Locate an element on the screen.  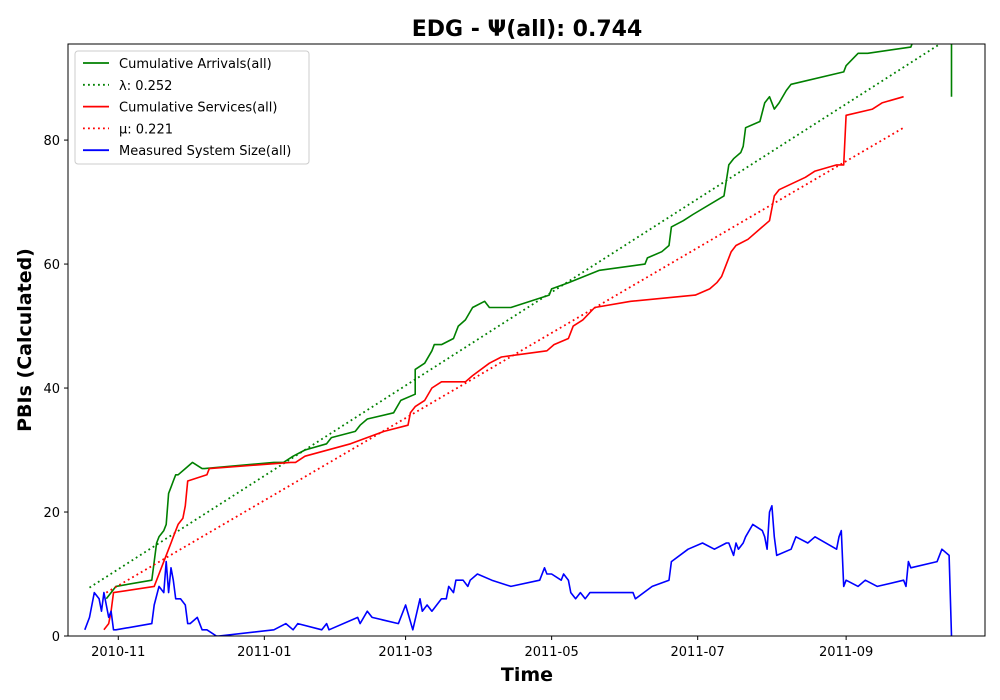
legend-entry-measured-system-size-all: Measured System Size(all) is located at coordinates (187, 151).